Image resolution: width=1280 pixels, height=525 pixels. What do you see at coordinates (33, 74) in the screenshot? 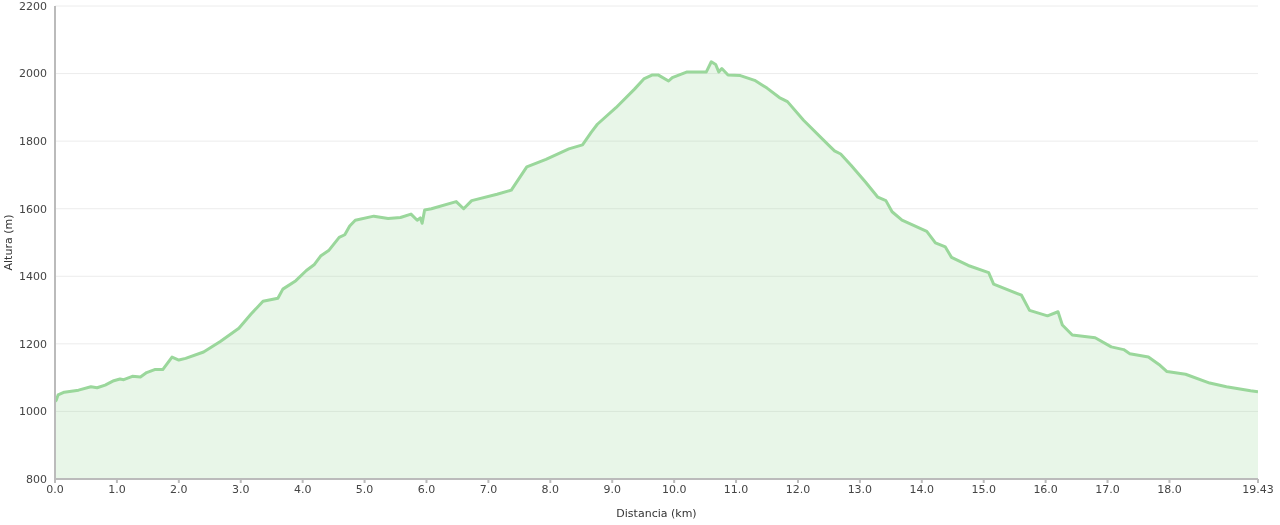
I see `y-tick-label: 2000` at bounding box center [33, 74].